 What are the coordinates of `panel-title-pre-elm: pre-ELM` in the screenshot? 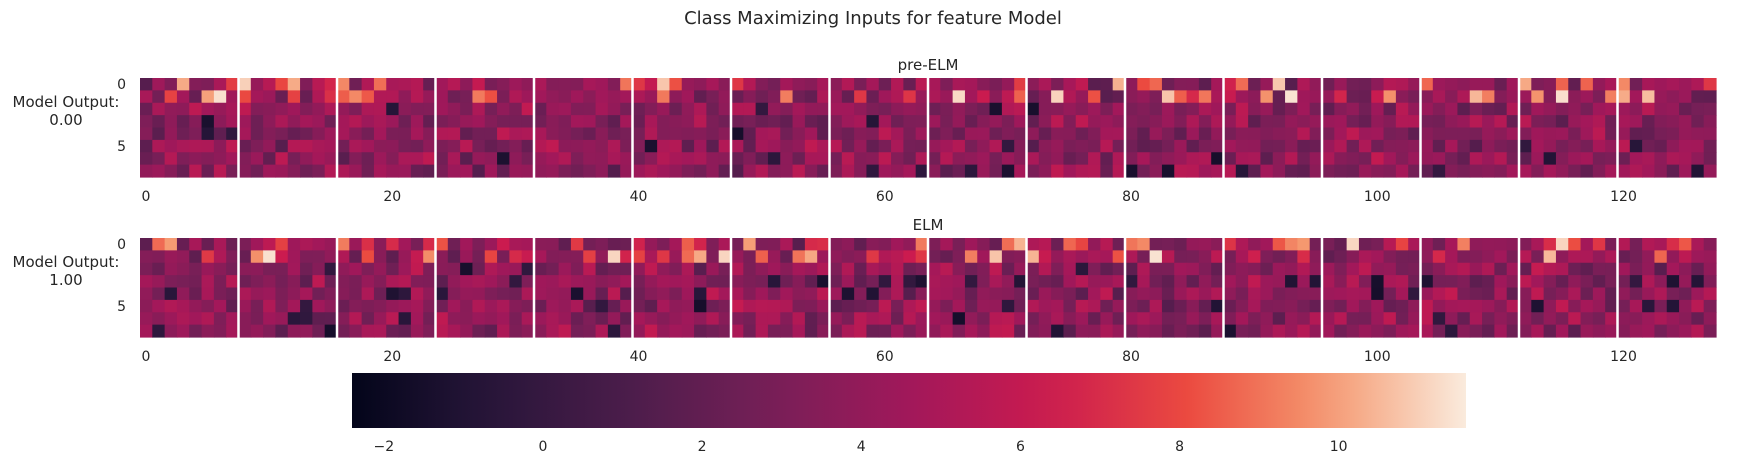 It's located at (928, 65).